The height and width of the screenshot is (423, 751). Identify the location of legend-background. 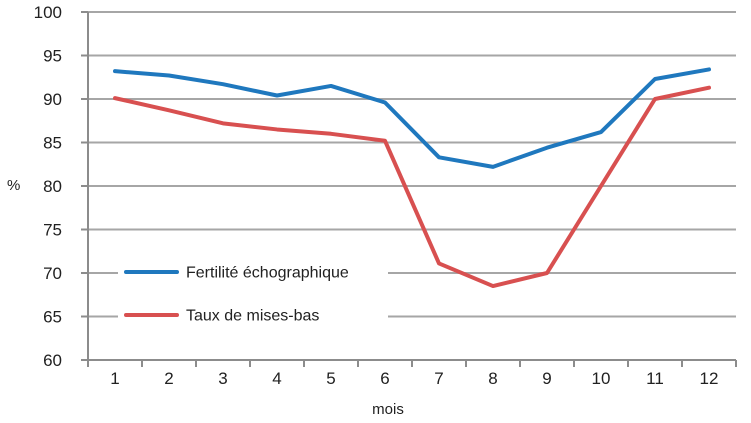
(253, 294).